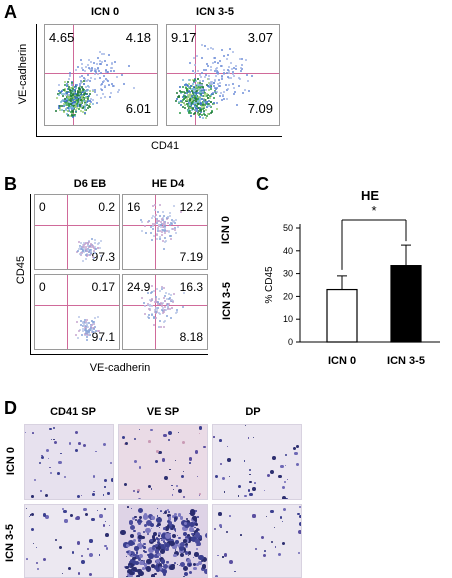 This screenshot has height=578, width=452. Describe the element at coordinates (168, 184) in the screenshot. I see `panel-b-col-title-hed4: HE D4` at that location.